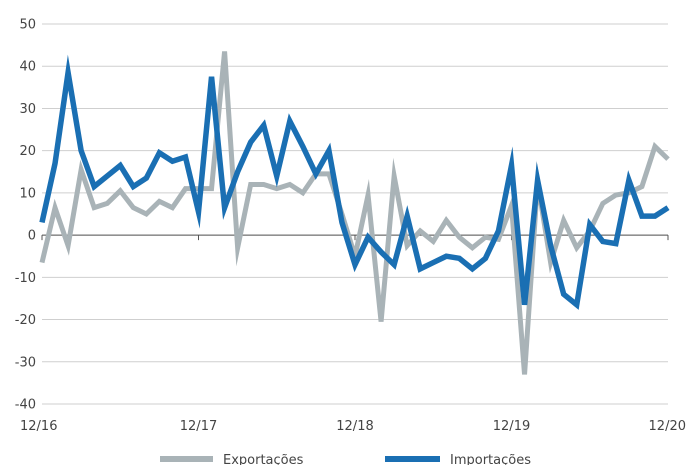 This screenshot has width=688, height=465. Describe the element at coordinates (25, 320) in the screenshot. I see `y-tick-label: -20` at that location.